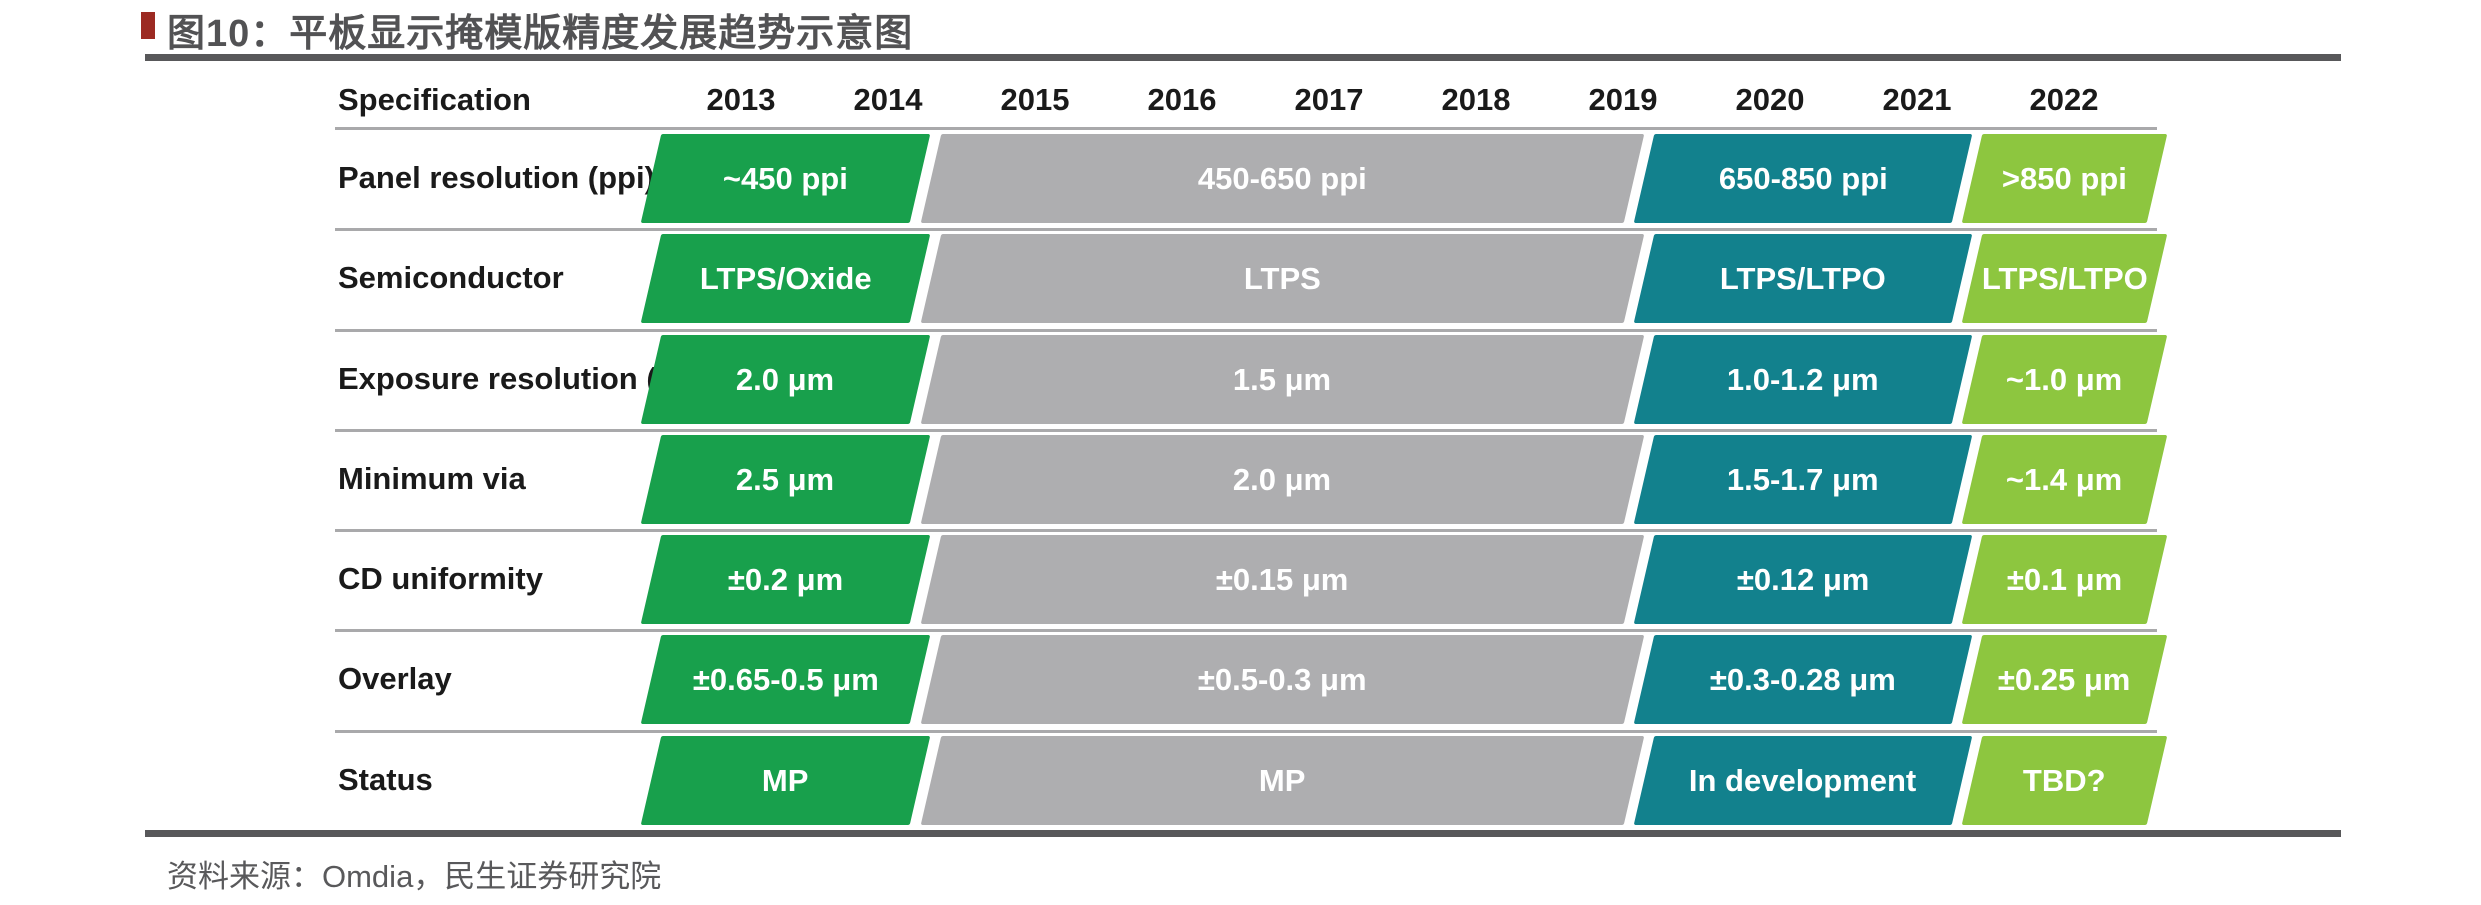 This screenshot has height=905, width=2481. I want to click on band-overlay-2020-2021: ±0.3-0.28 μm, so click(1803, 679).